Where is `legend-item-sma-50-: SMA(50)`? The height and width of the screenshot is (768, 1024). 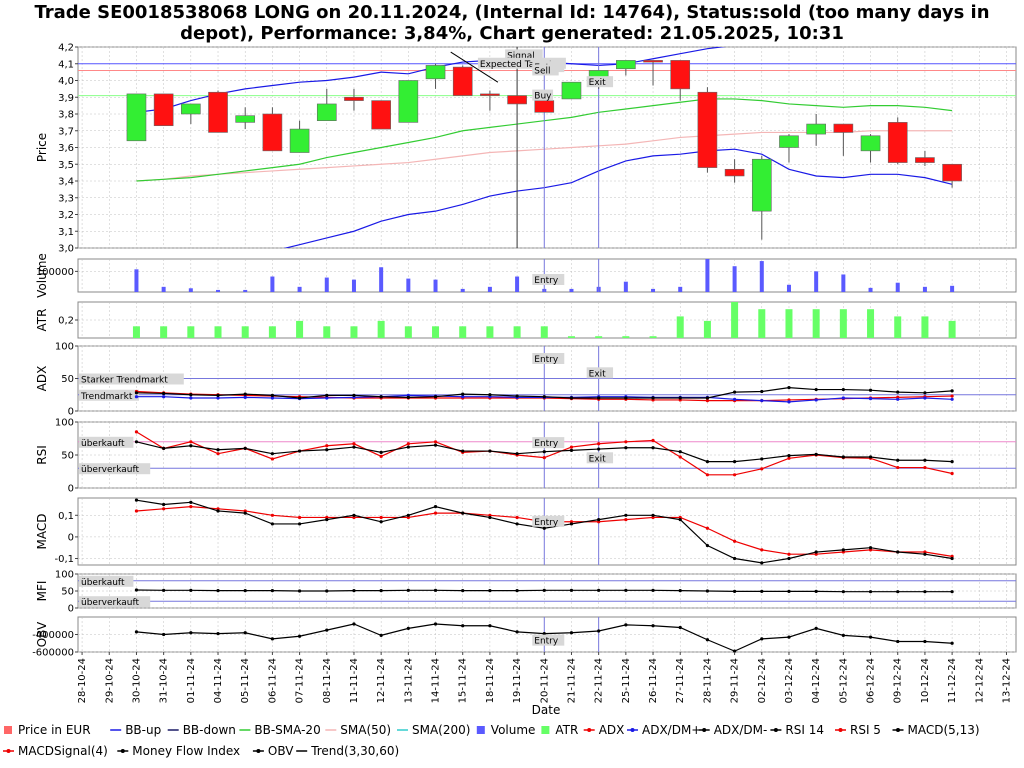 legend-item-sma-50-: SMA(50) is located at coordinates (365, 730).